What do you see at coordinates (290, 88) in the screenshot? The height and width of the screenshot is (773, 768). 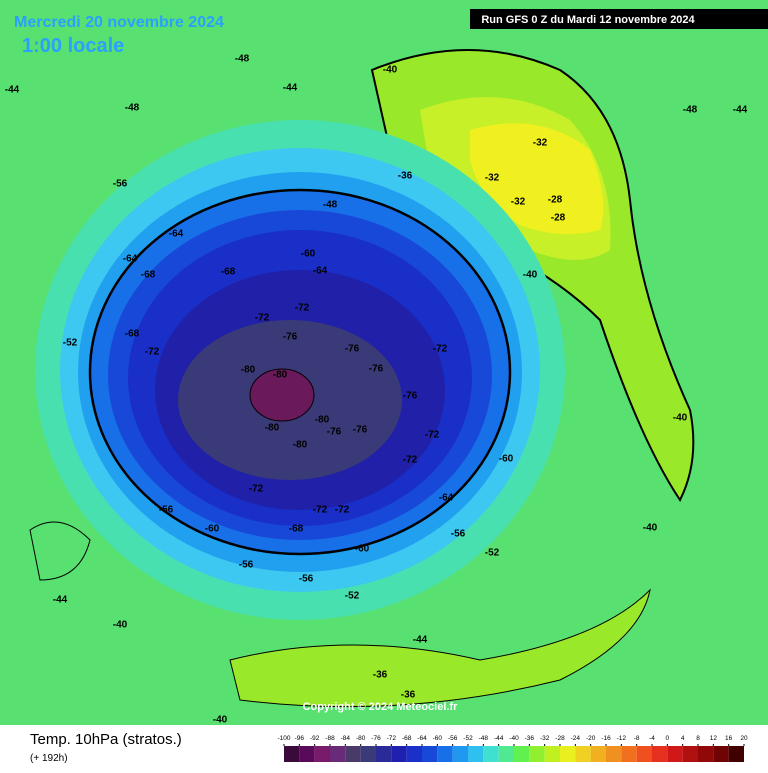 I see `contour-label: -44` at bounding box center [290, 88].